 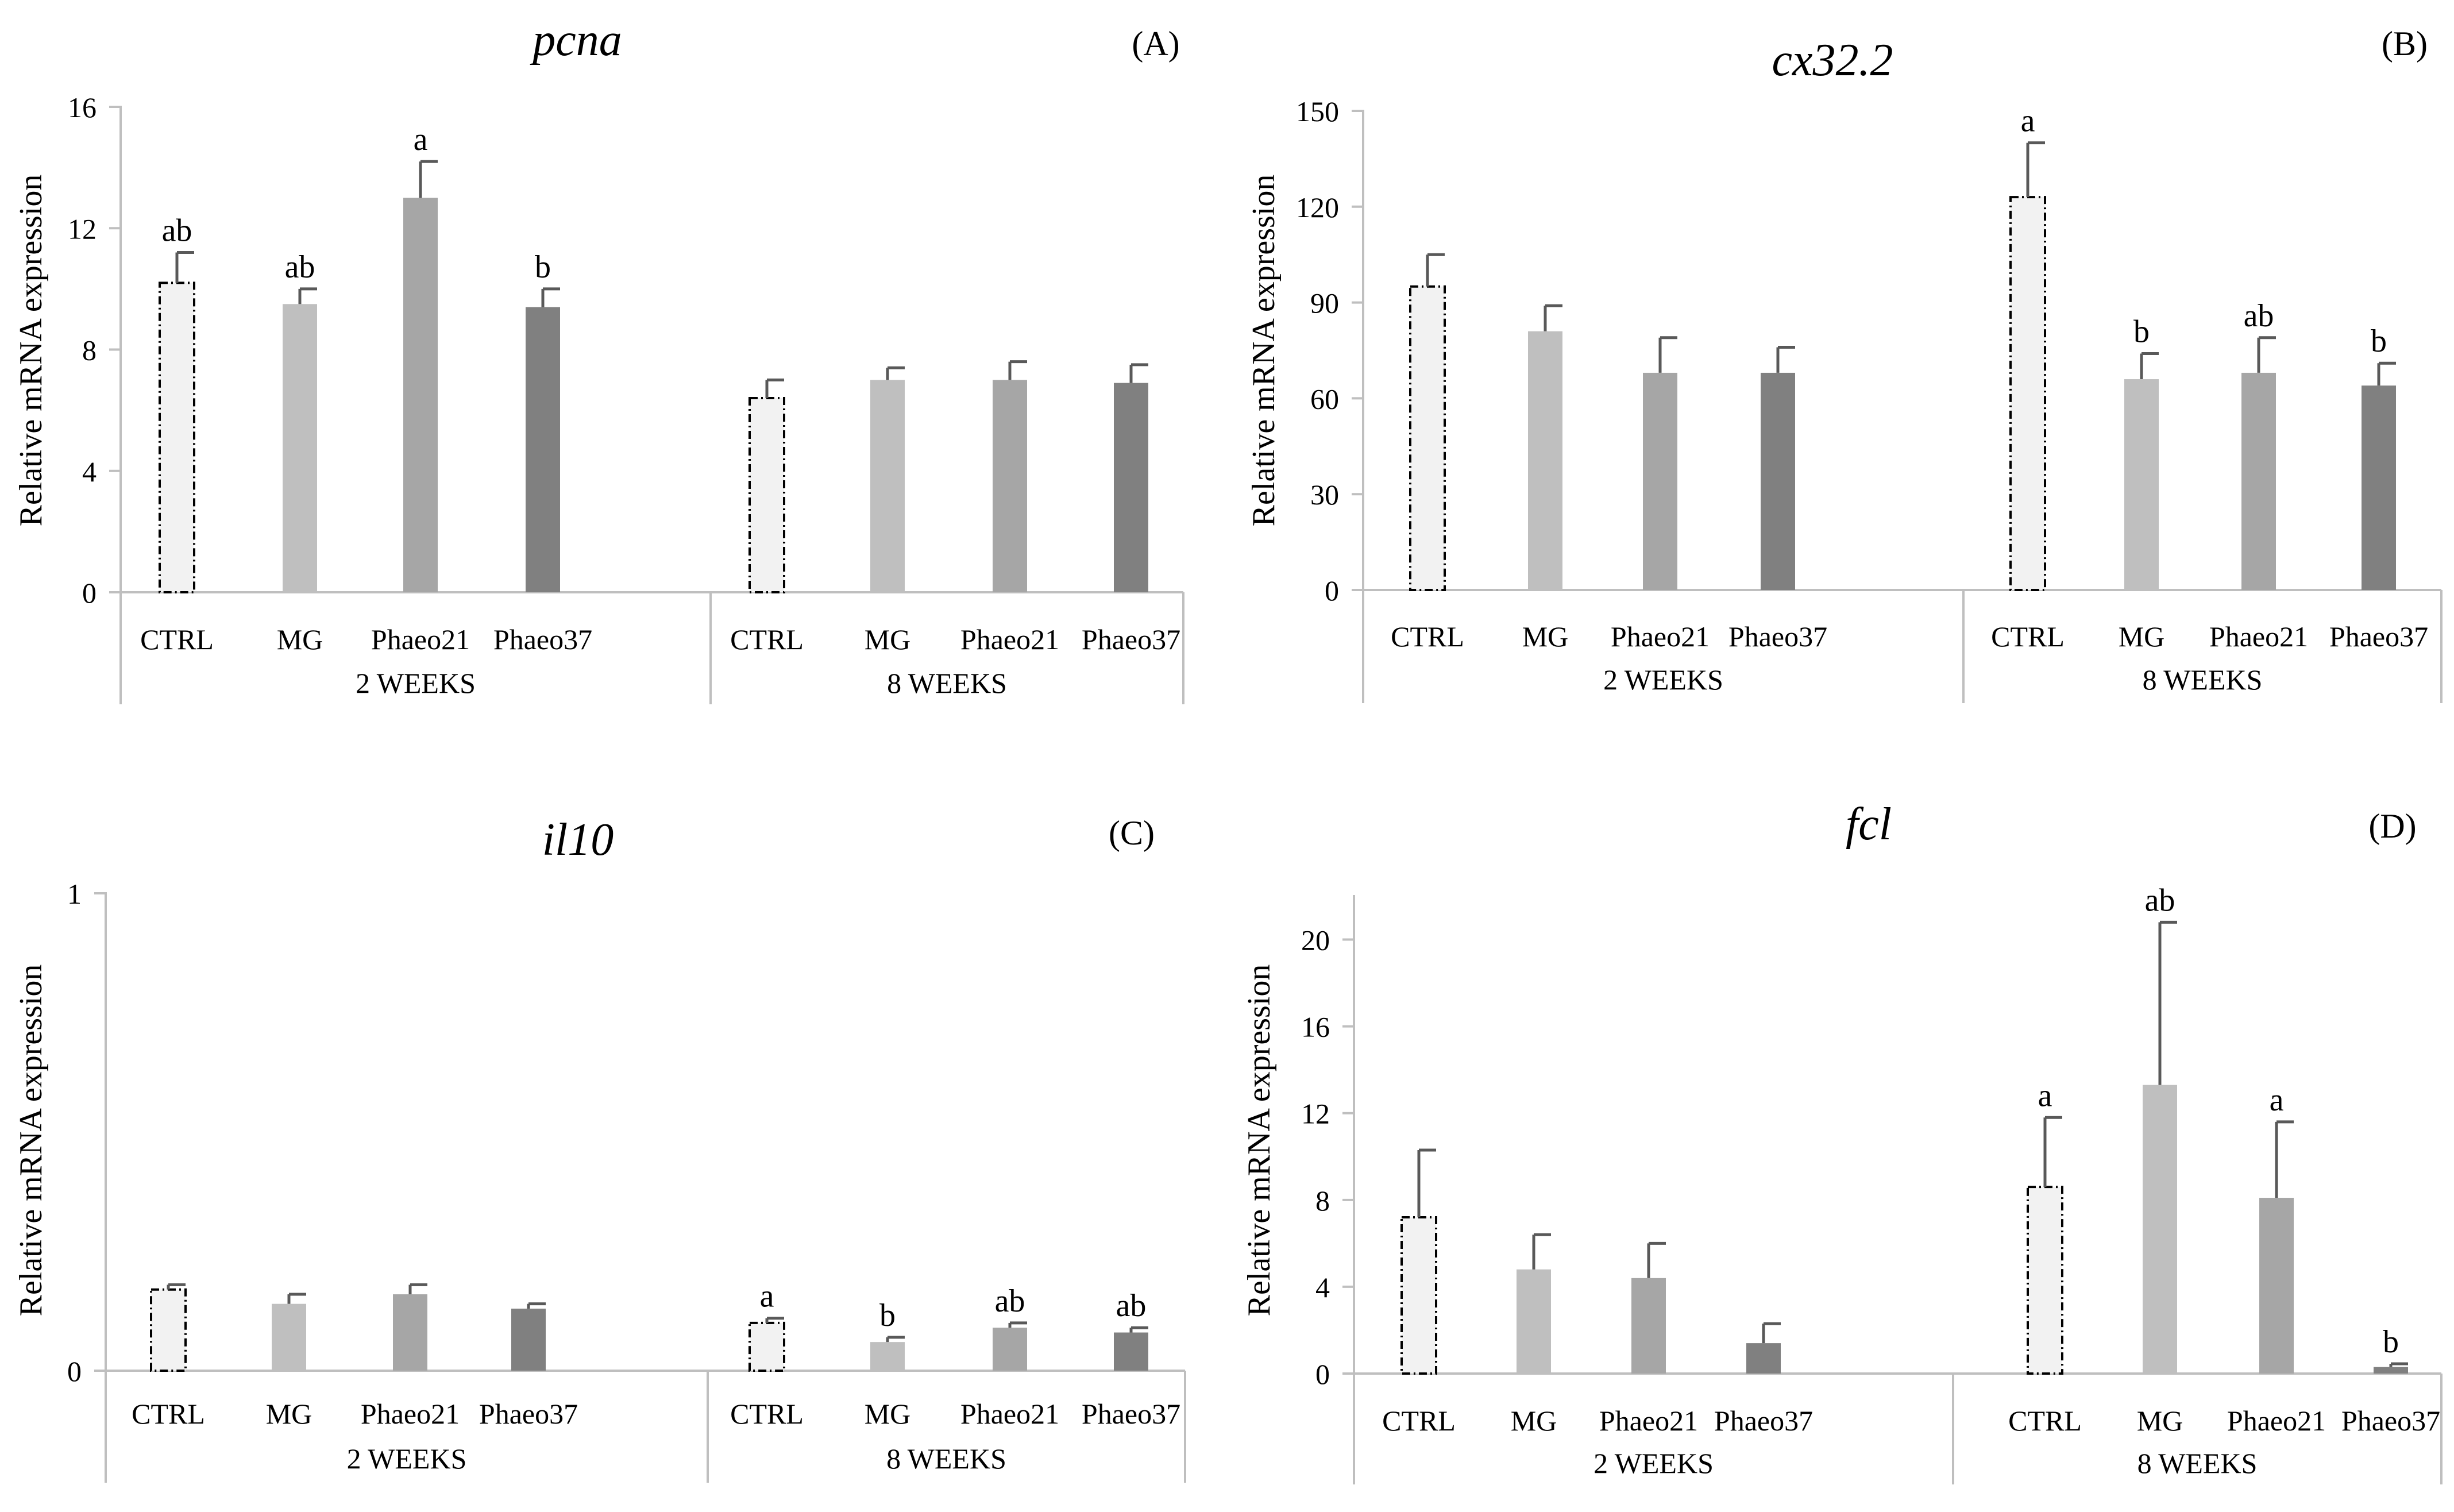 I want to click on y-tick-label: 20, so click(x=1315, y=940).